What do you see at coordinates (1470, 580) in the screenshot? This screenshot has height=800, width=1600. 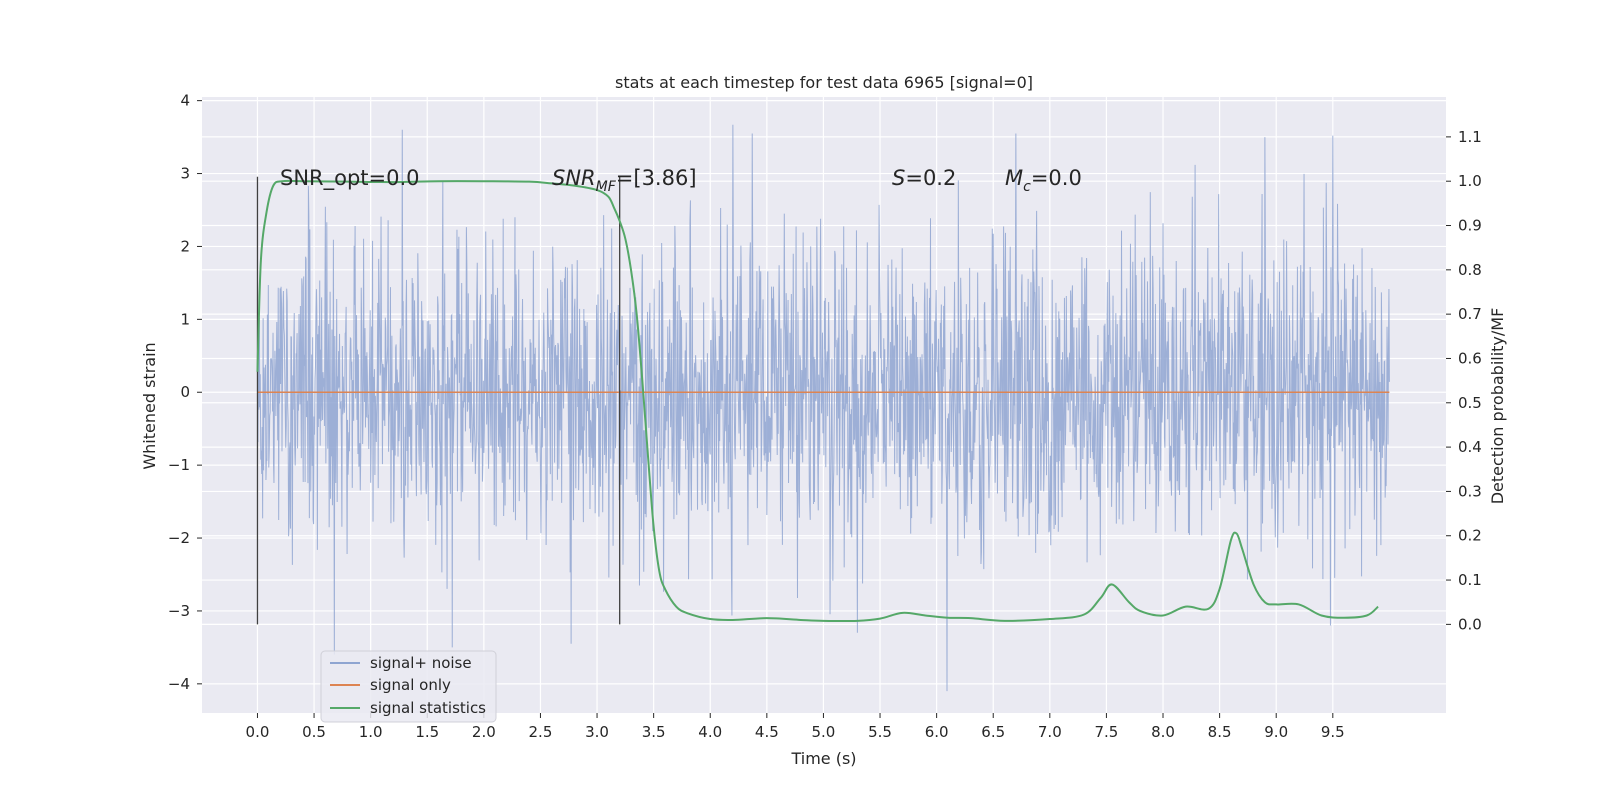 I see `y-right-tick-label: 0.1` at bounding box center [1470, 580].